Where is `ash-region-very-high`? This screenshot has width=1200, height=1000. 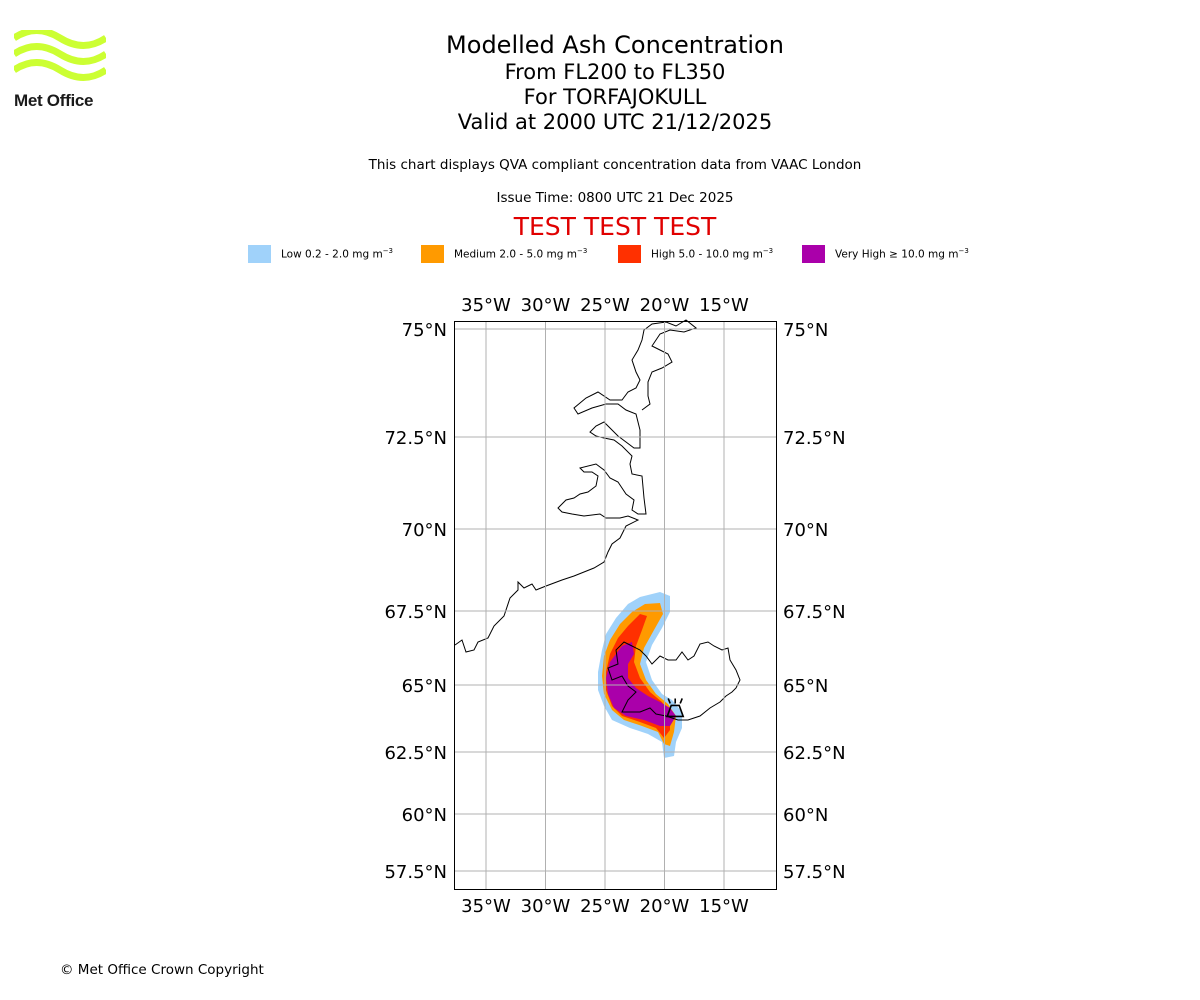 ash-region-very-high is located at coordinates (641, 684).